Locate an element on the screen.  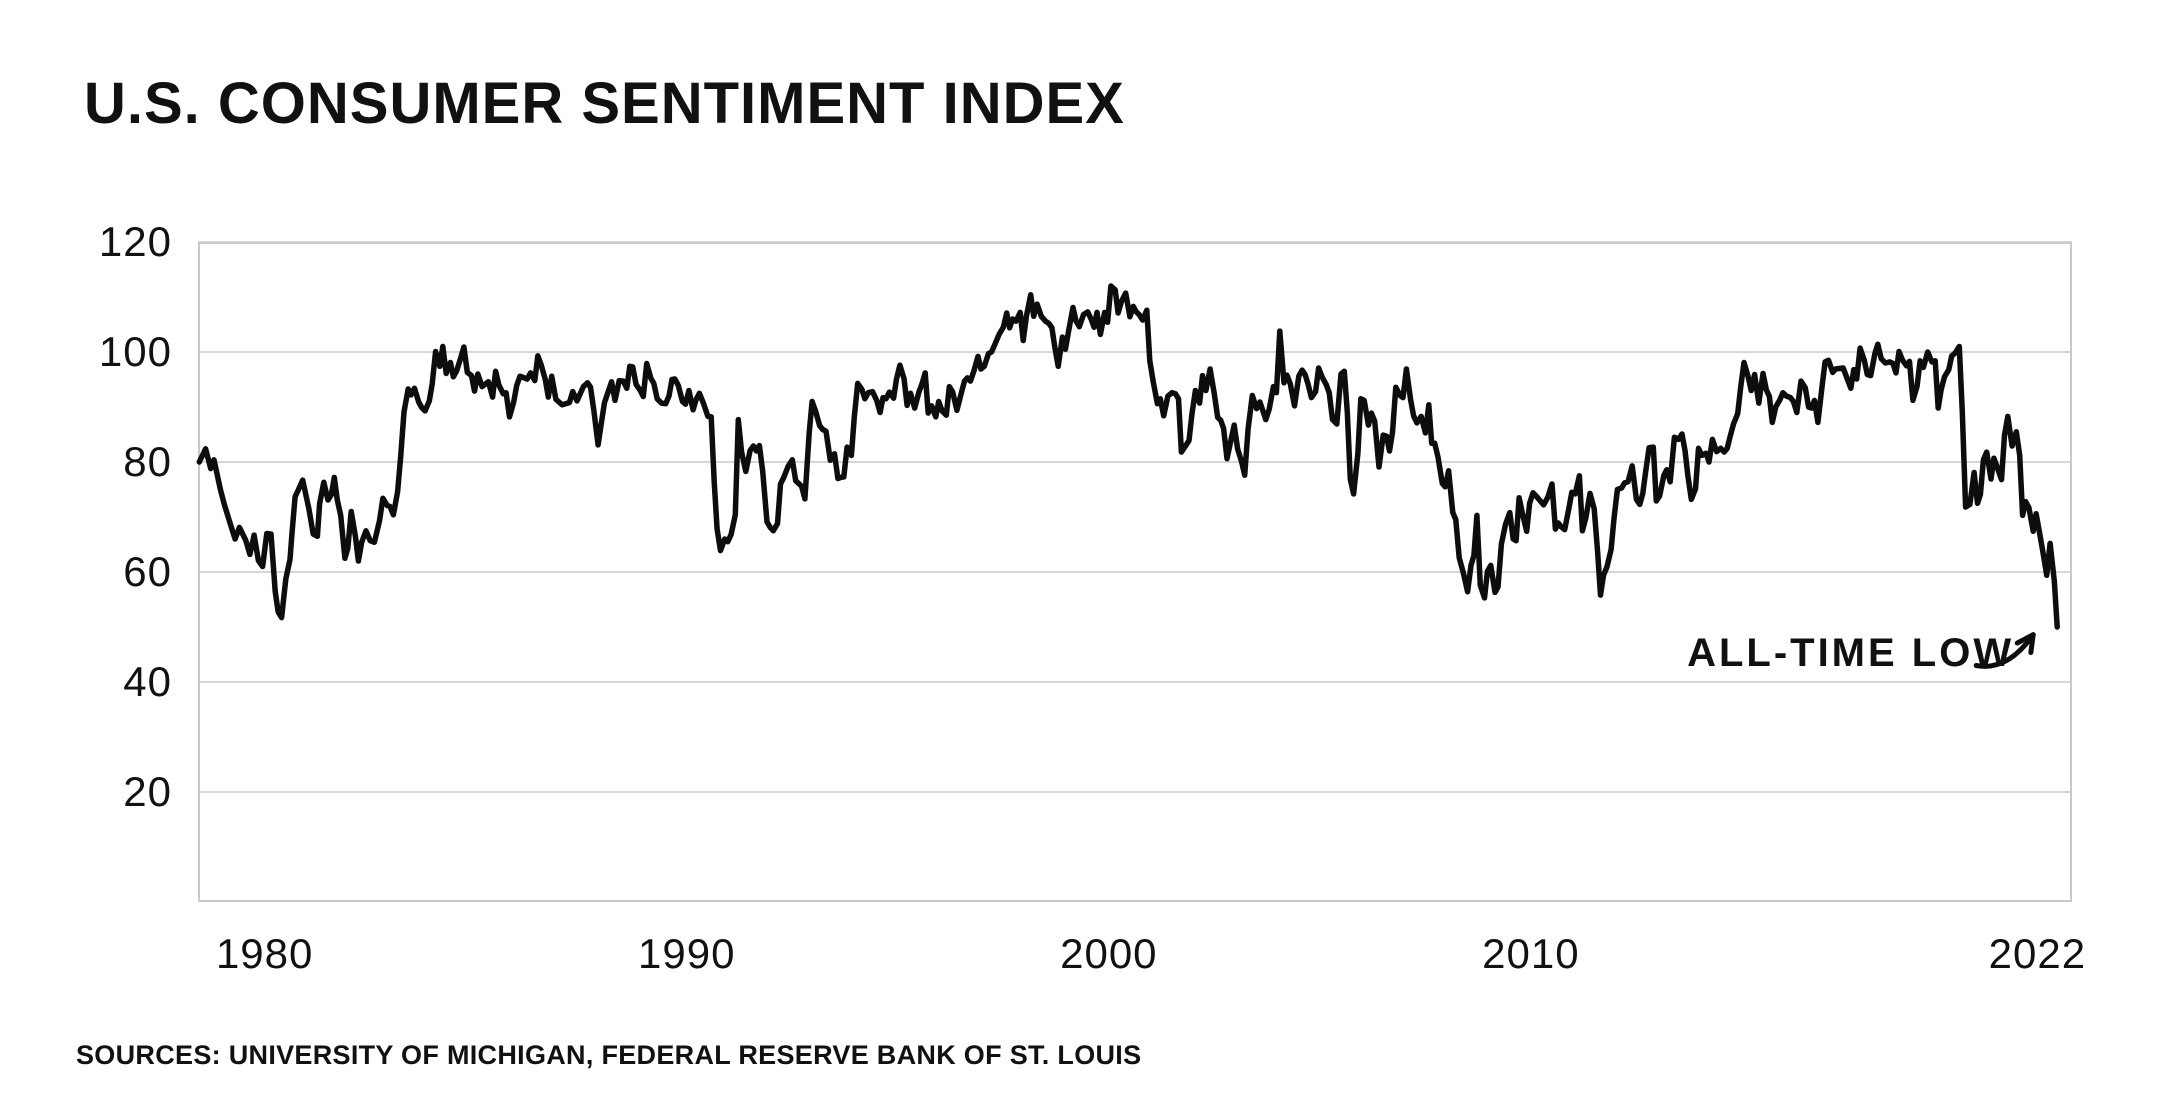
annotation-arrowhead is located at coordinates (2025, 639).